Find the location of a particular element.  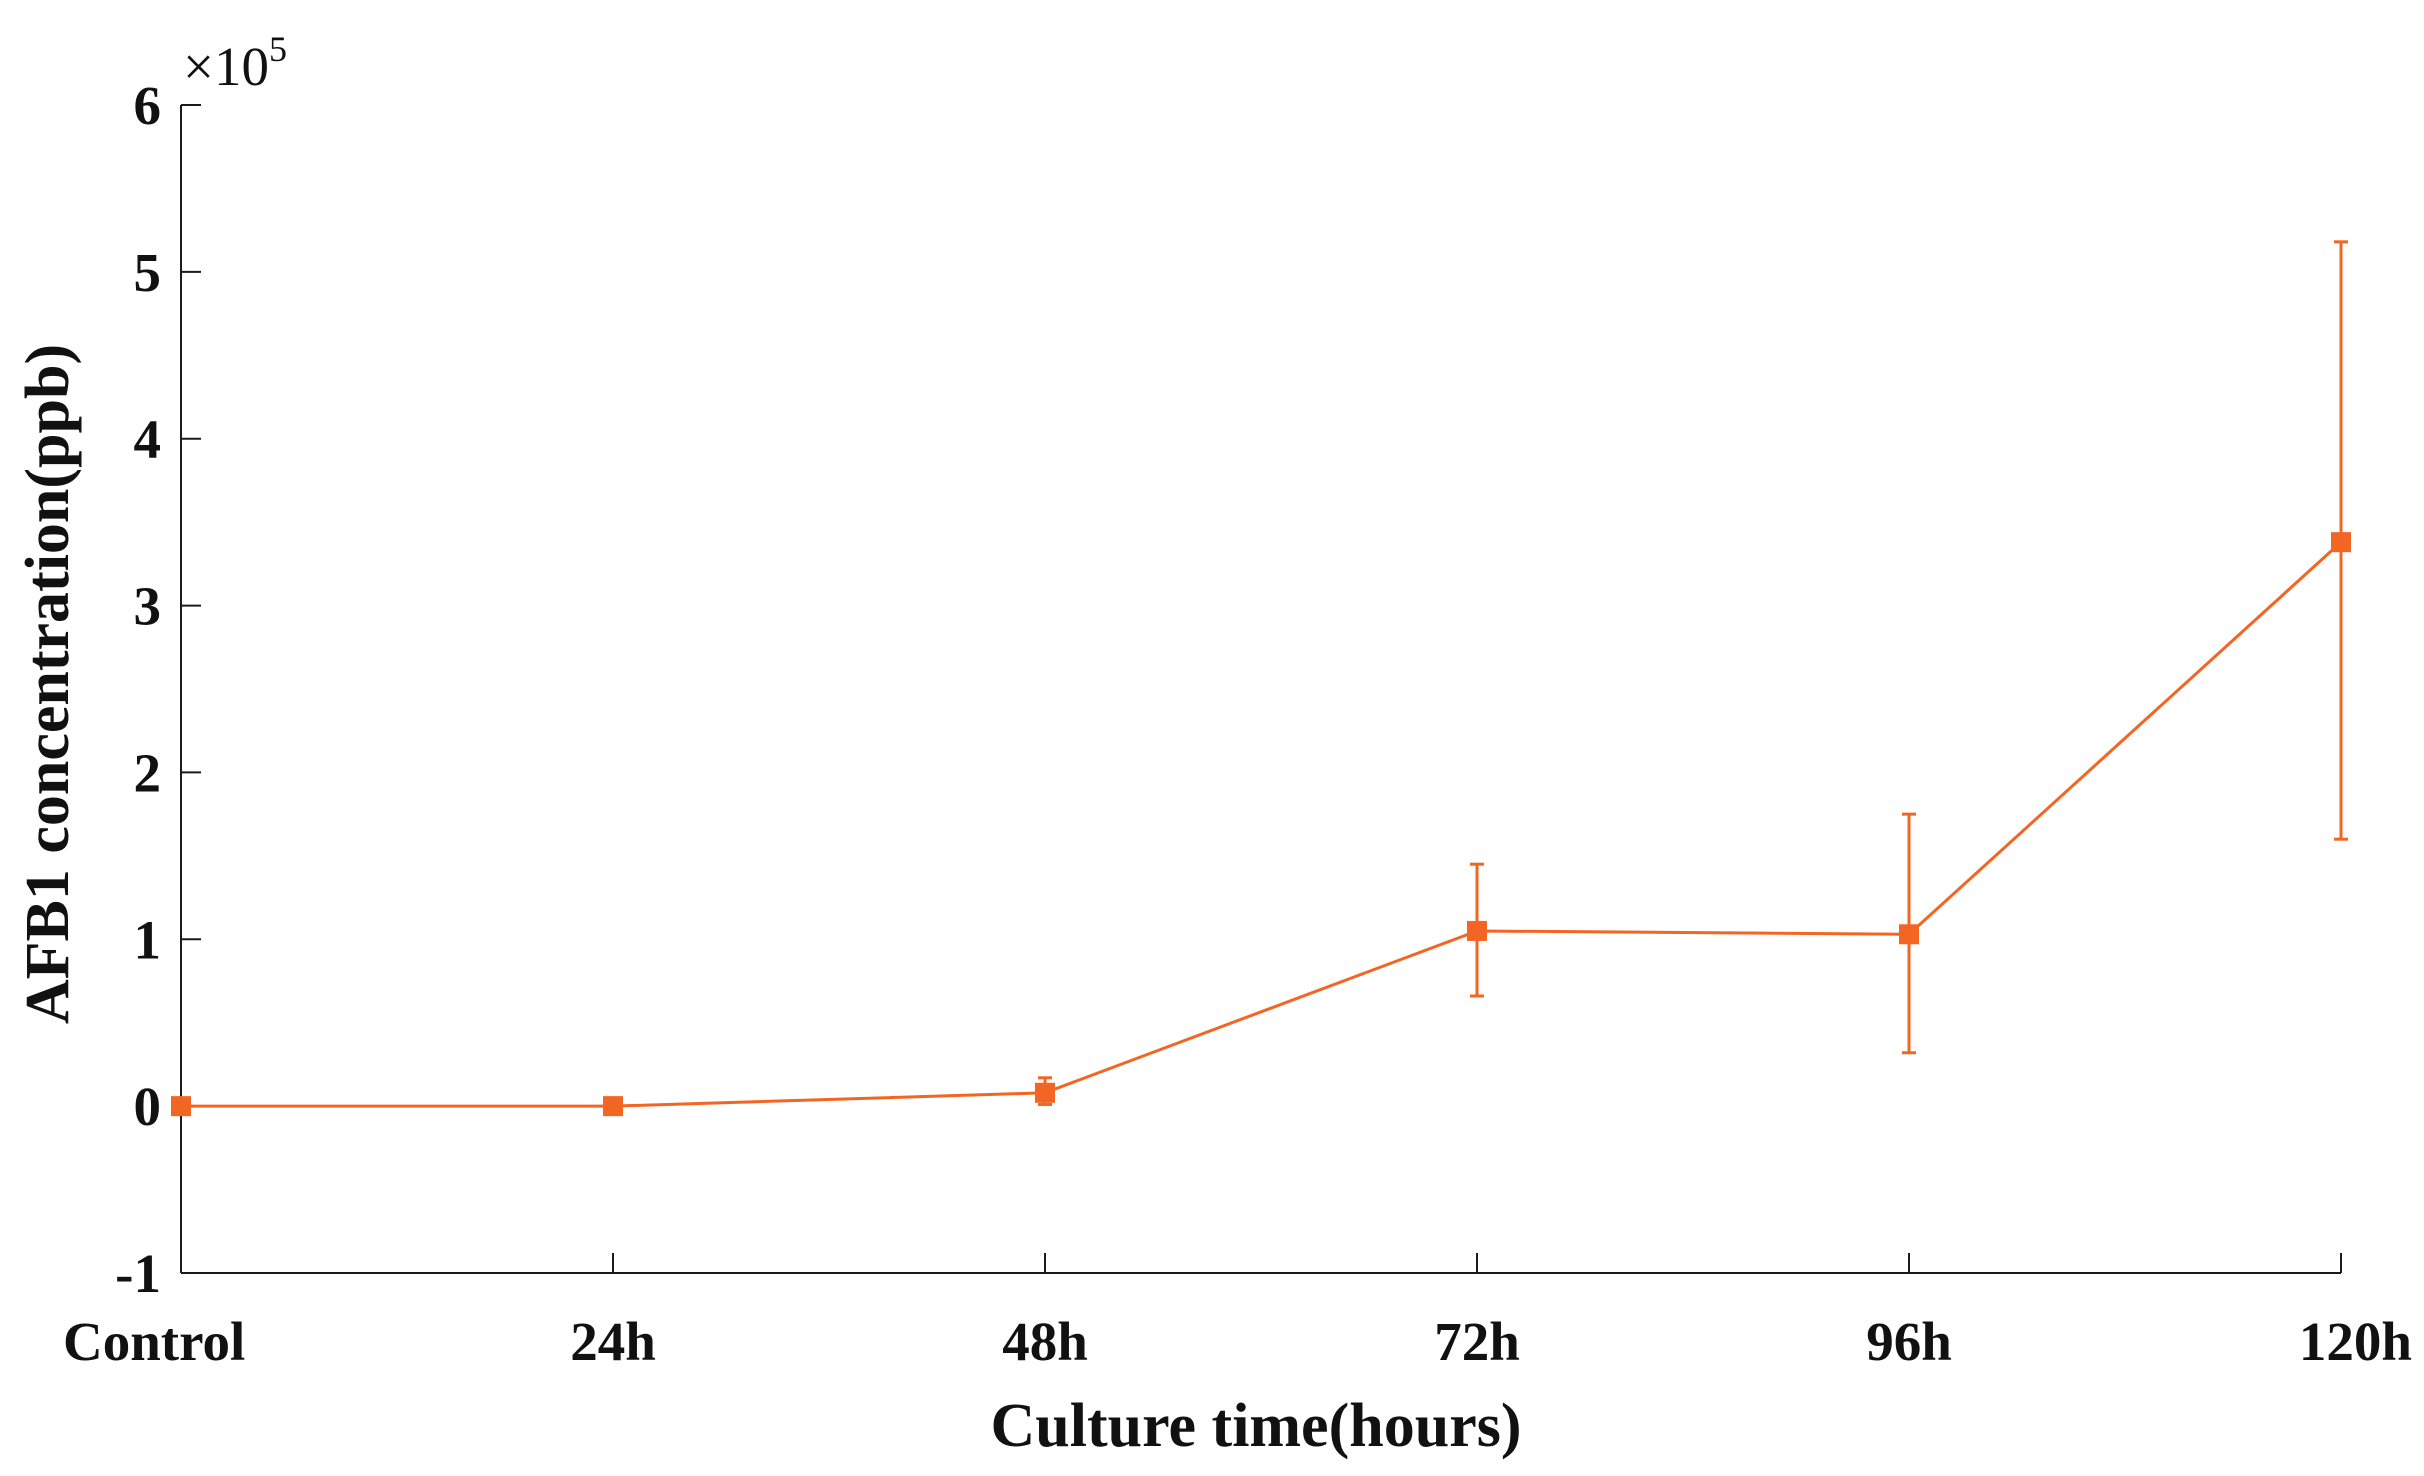

y-axis-title: AFB1 concentration(ppb) is located at coordinates (48, 684).